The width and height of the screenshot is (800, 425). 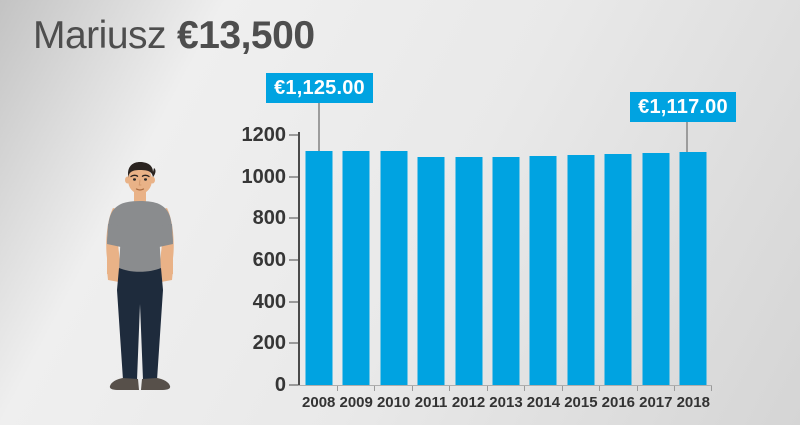 What do you see at coordinates (319, 267) in the screenshot?
I see `bar-2008` at bounding box center [319, 267].